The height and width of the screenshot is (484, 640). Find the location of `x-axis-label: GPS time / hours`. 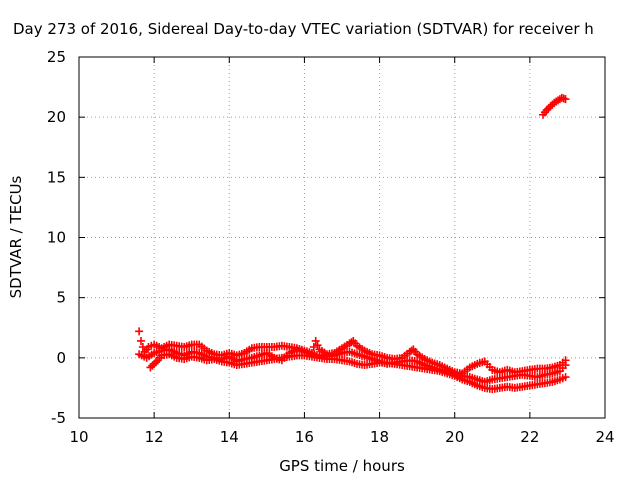

x-axis-label: GPS time / hours is located at coordinates (342, 466).